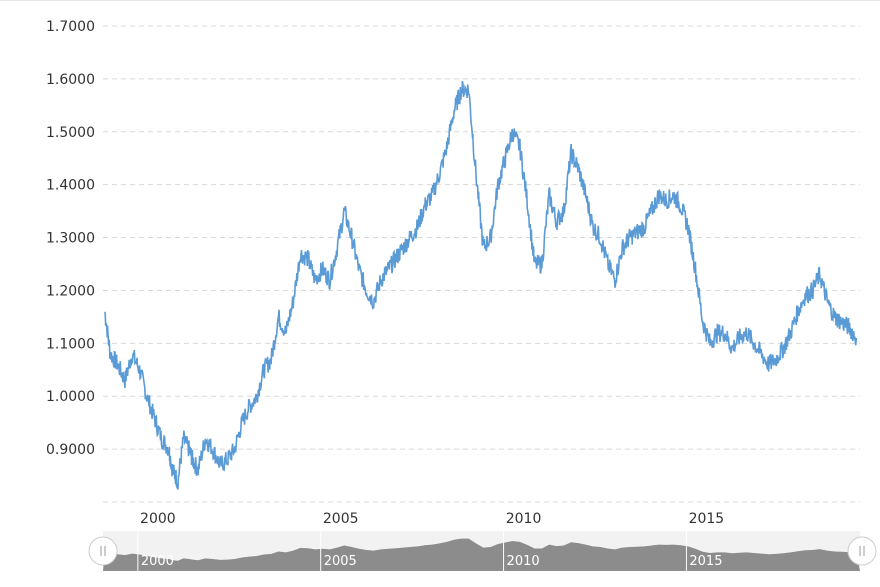 This screenshot has width=880, height=587. Describe the element at coordinates (340, 561) in the screenshot. I see `navigator-tick-label: 2005` at that location.